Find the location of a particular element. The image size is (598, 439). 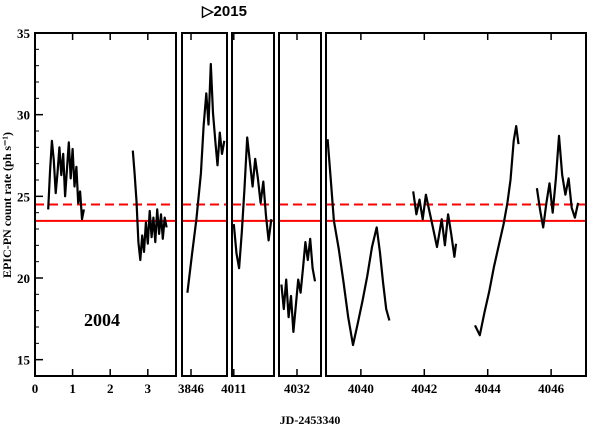

annotation-2004: 2004 is located at coordinates (102, 320).